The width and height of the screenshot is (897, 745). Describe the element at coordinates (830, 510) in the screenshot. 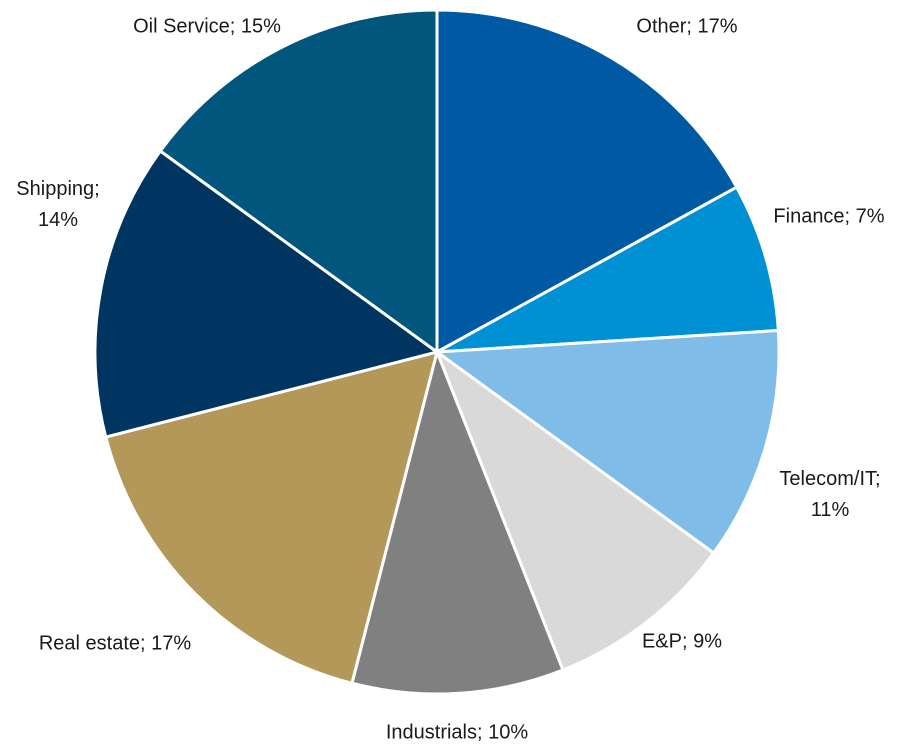

I see `label-line: 11%` at that location.